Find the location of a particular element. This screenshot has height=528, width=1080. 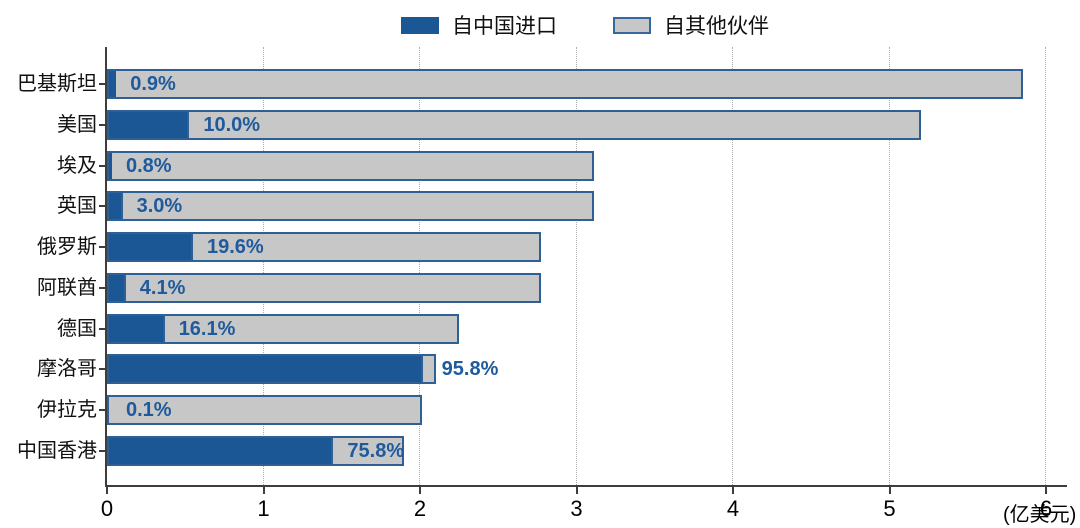

legend-item-china: 自中国进口 is located at coordinates (479, 25).